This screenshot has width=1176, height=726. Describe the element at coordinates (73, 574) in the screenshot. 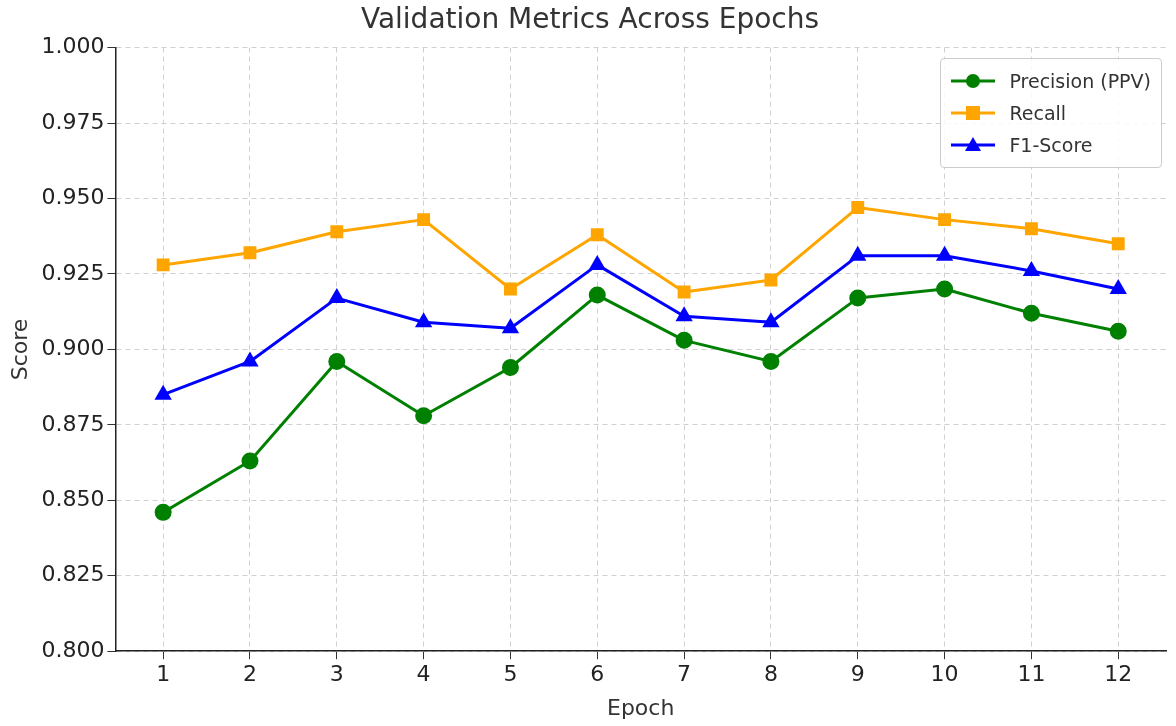

I see `y-tick-label: 0.825` at that location.